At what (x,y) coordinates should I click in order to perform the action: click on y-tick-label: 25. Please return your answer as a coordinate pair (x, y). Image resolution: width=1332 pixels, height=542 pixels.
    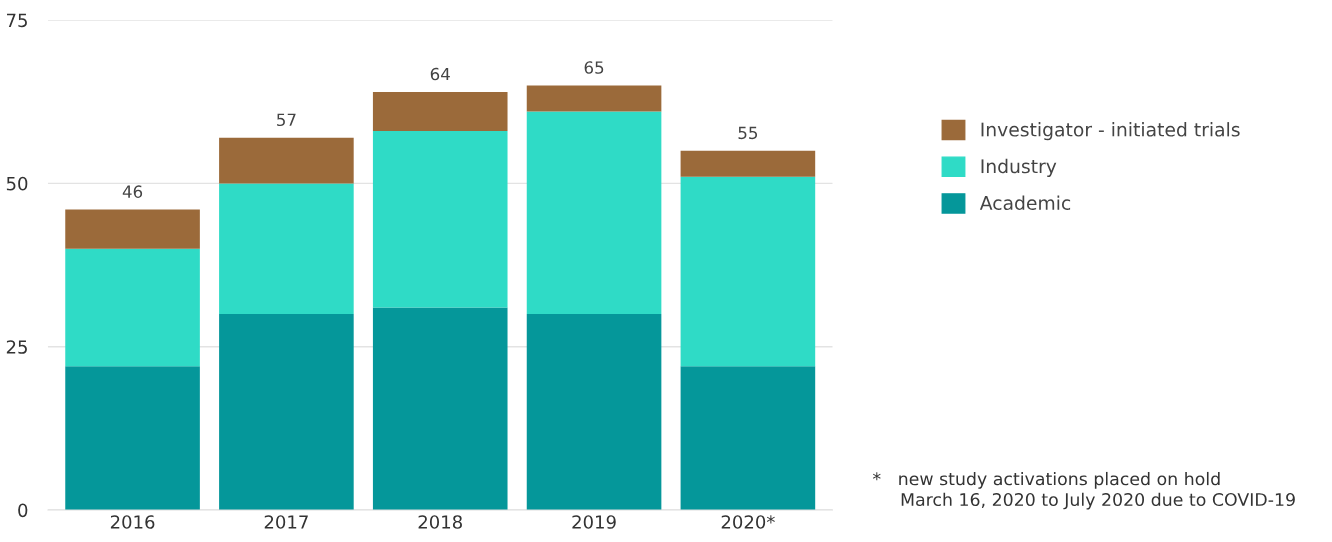
    Looking at the image, I should click on (16, 347).